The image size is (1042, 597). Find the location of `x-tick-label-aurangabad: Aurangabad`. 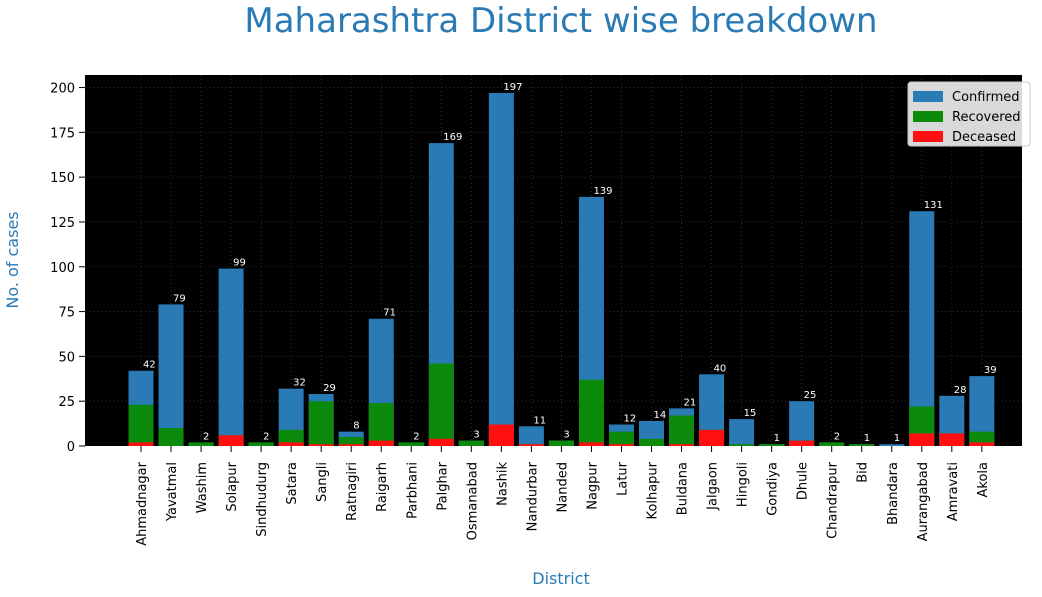

x-tick-label-aurangabad: Aurangabad is located at coordinates (923, 501).